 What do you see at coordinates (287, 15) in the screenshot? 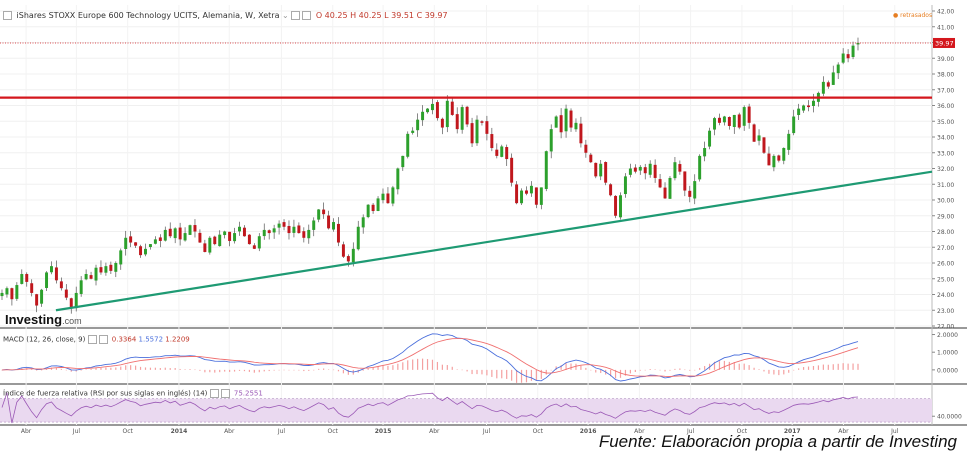
I see `dropdown-icon: ⌄` at bounding box center [287, 15].